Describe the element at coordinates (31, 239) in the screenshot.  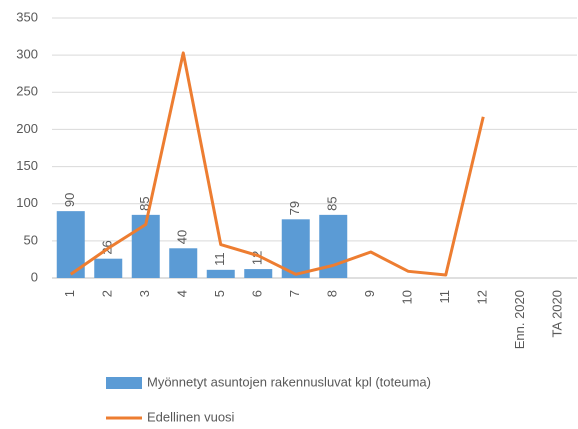
I see `y-tick-label: 50` at that location.